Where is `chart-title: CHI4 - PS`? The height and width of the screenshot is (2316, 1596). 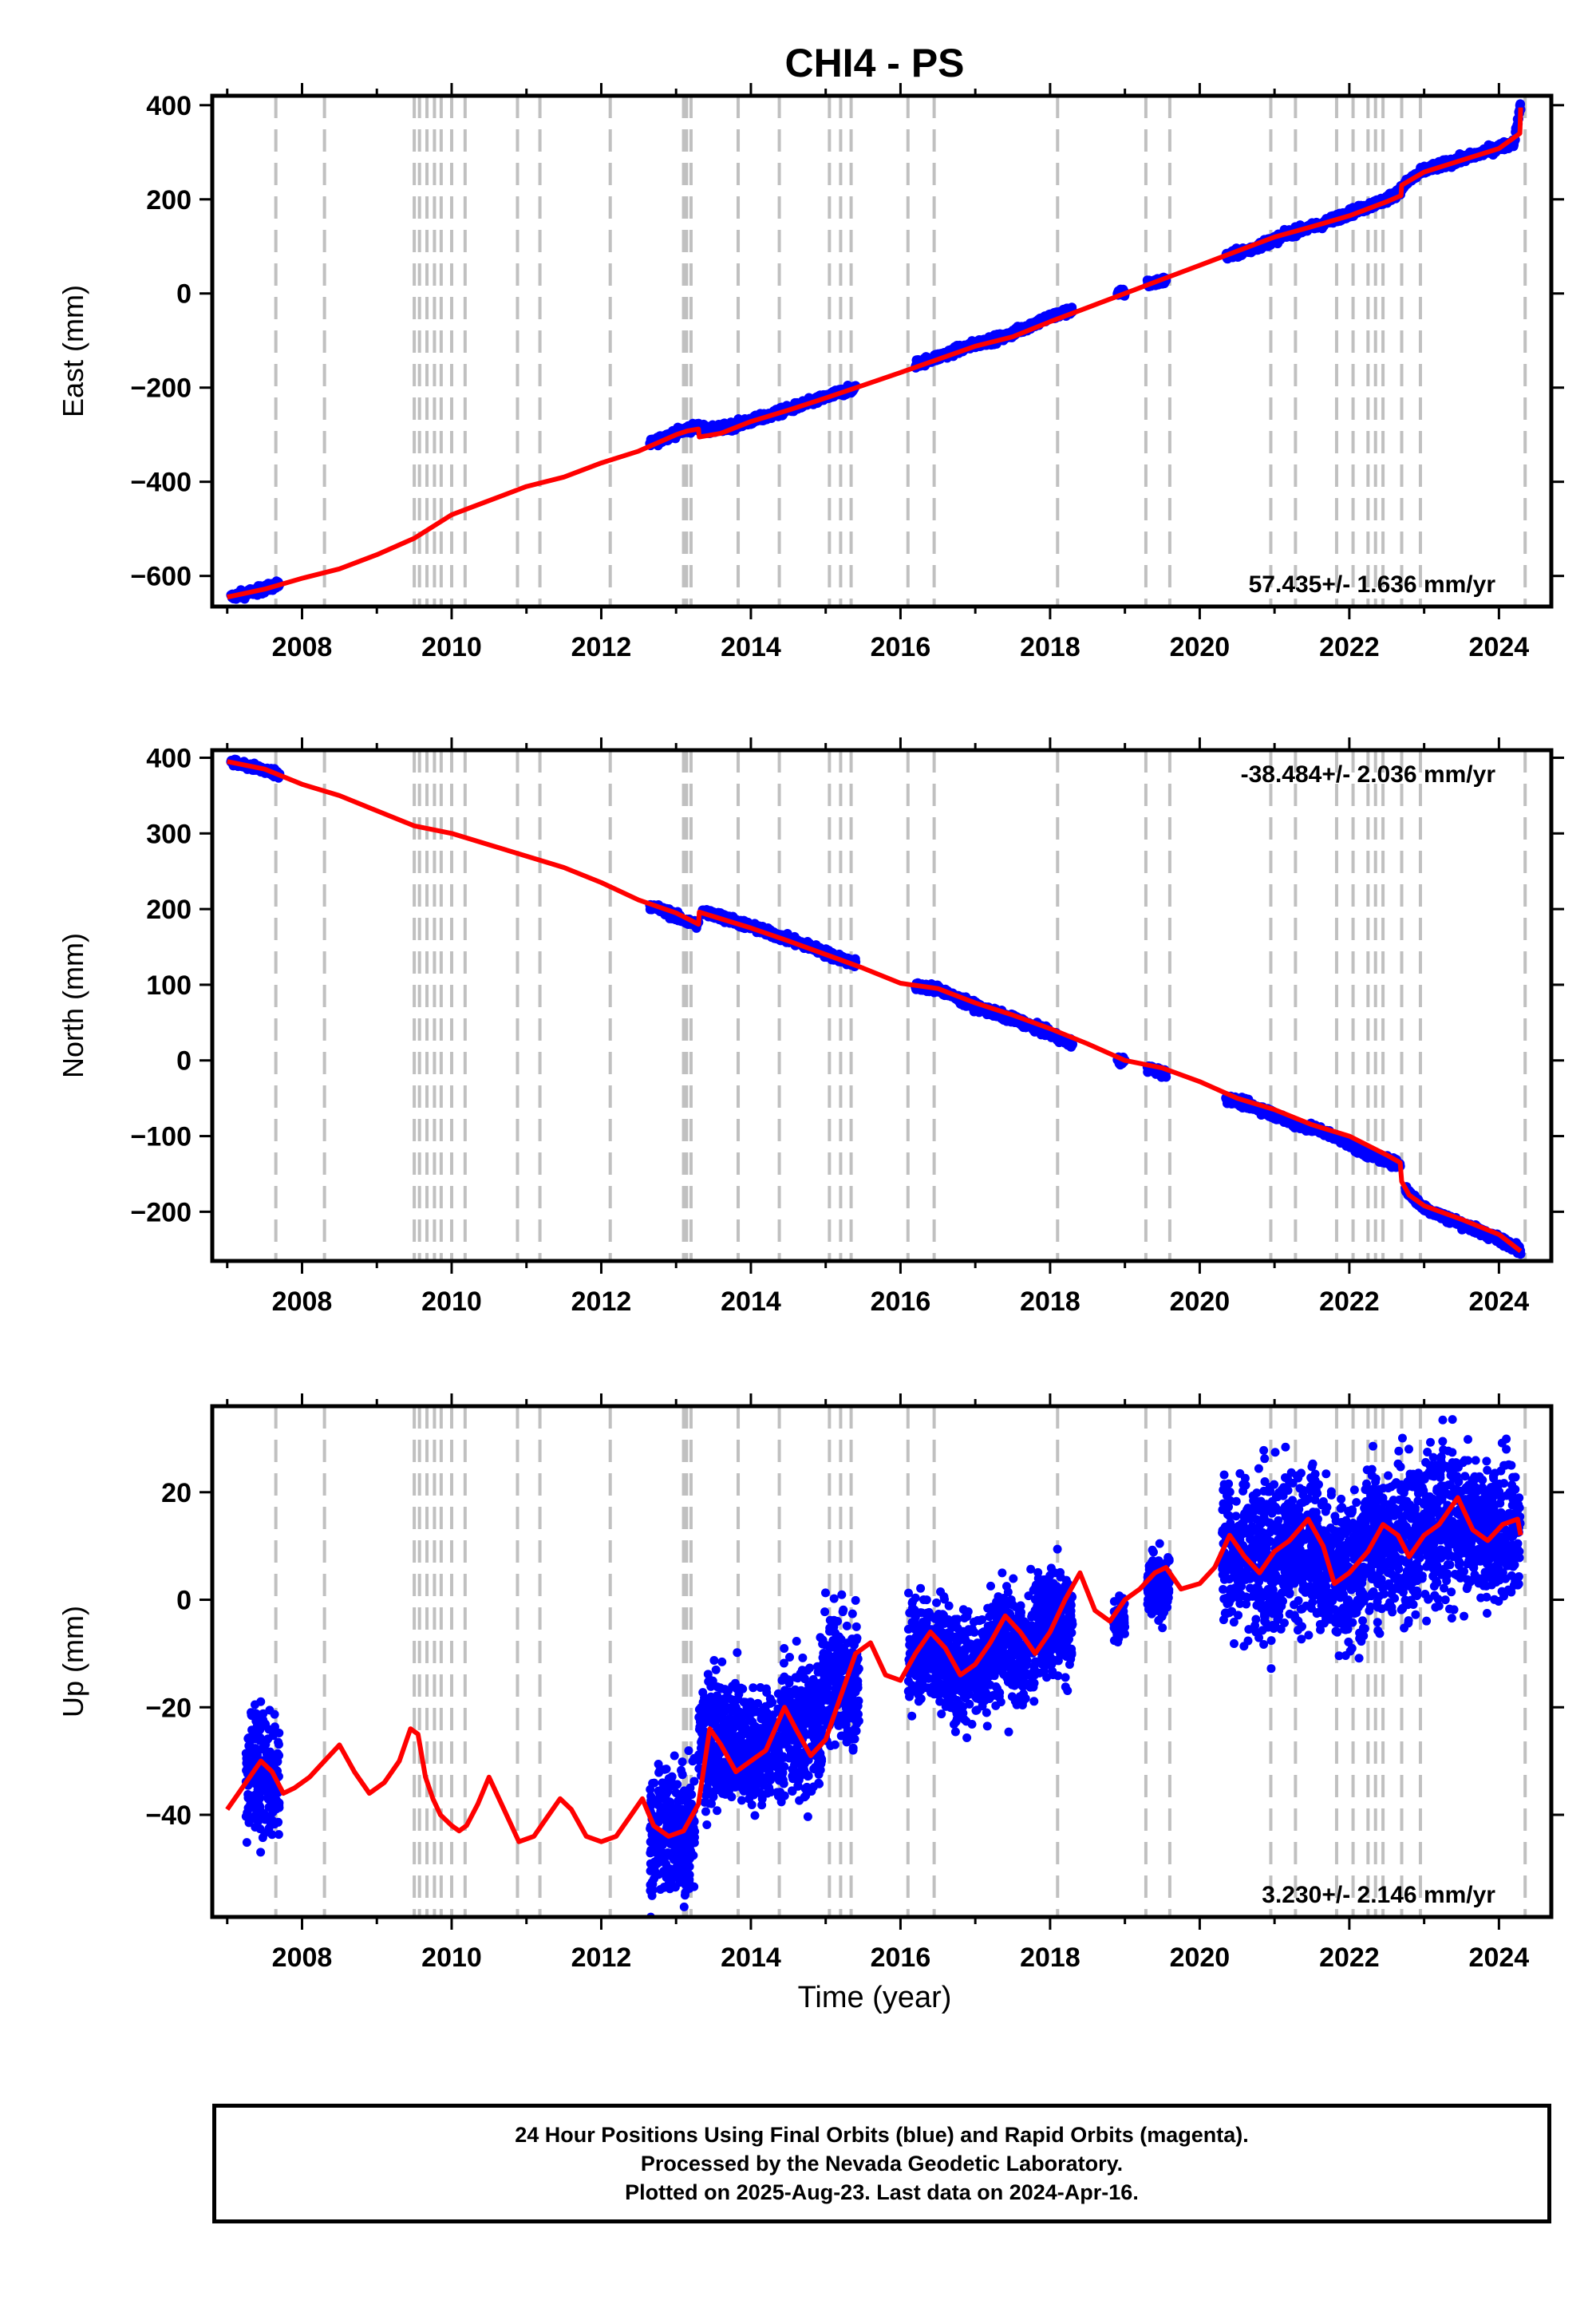 chart-title: CHI4 - PS is located at coordinates (874, 63).